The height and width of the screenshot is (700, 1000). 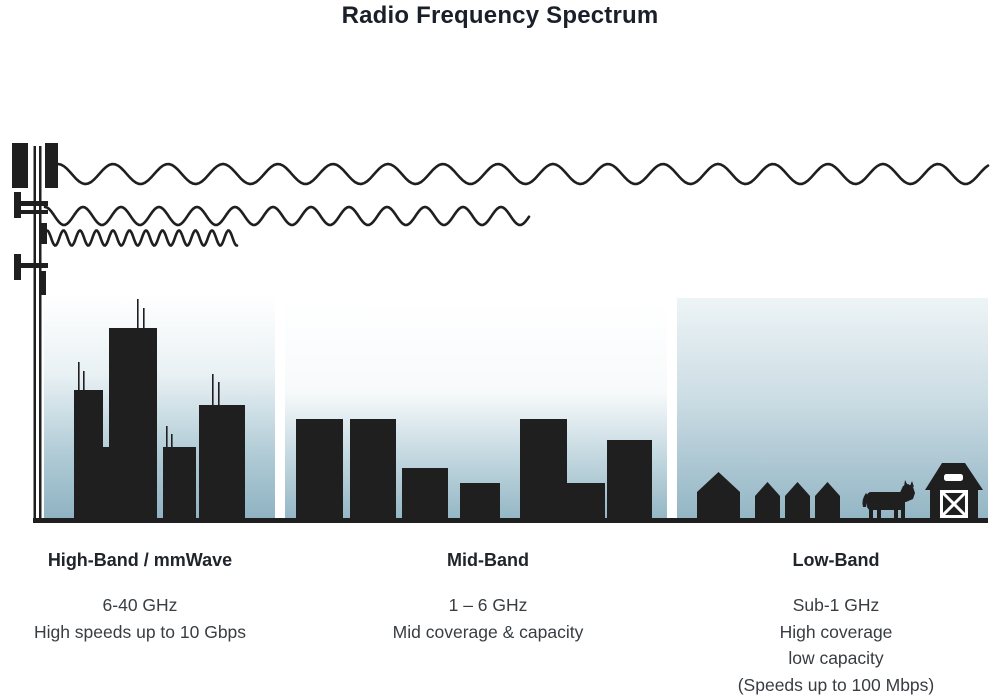 I want to click on cell-tower-icon, so click(x=35, y=331).